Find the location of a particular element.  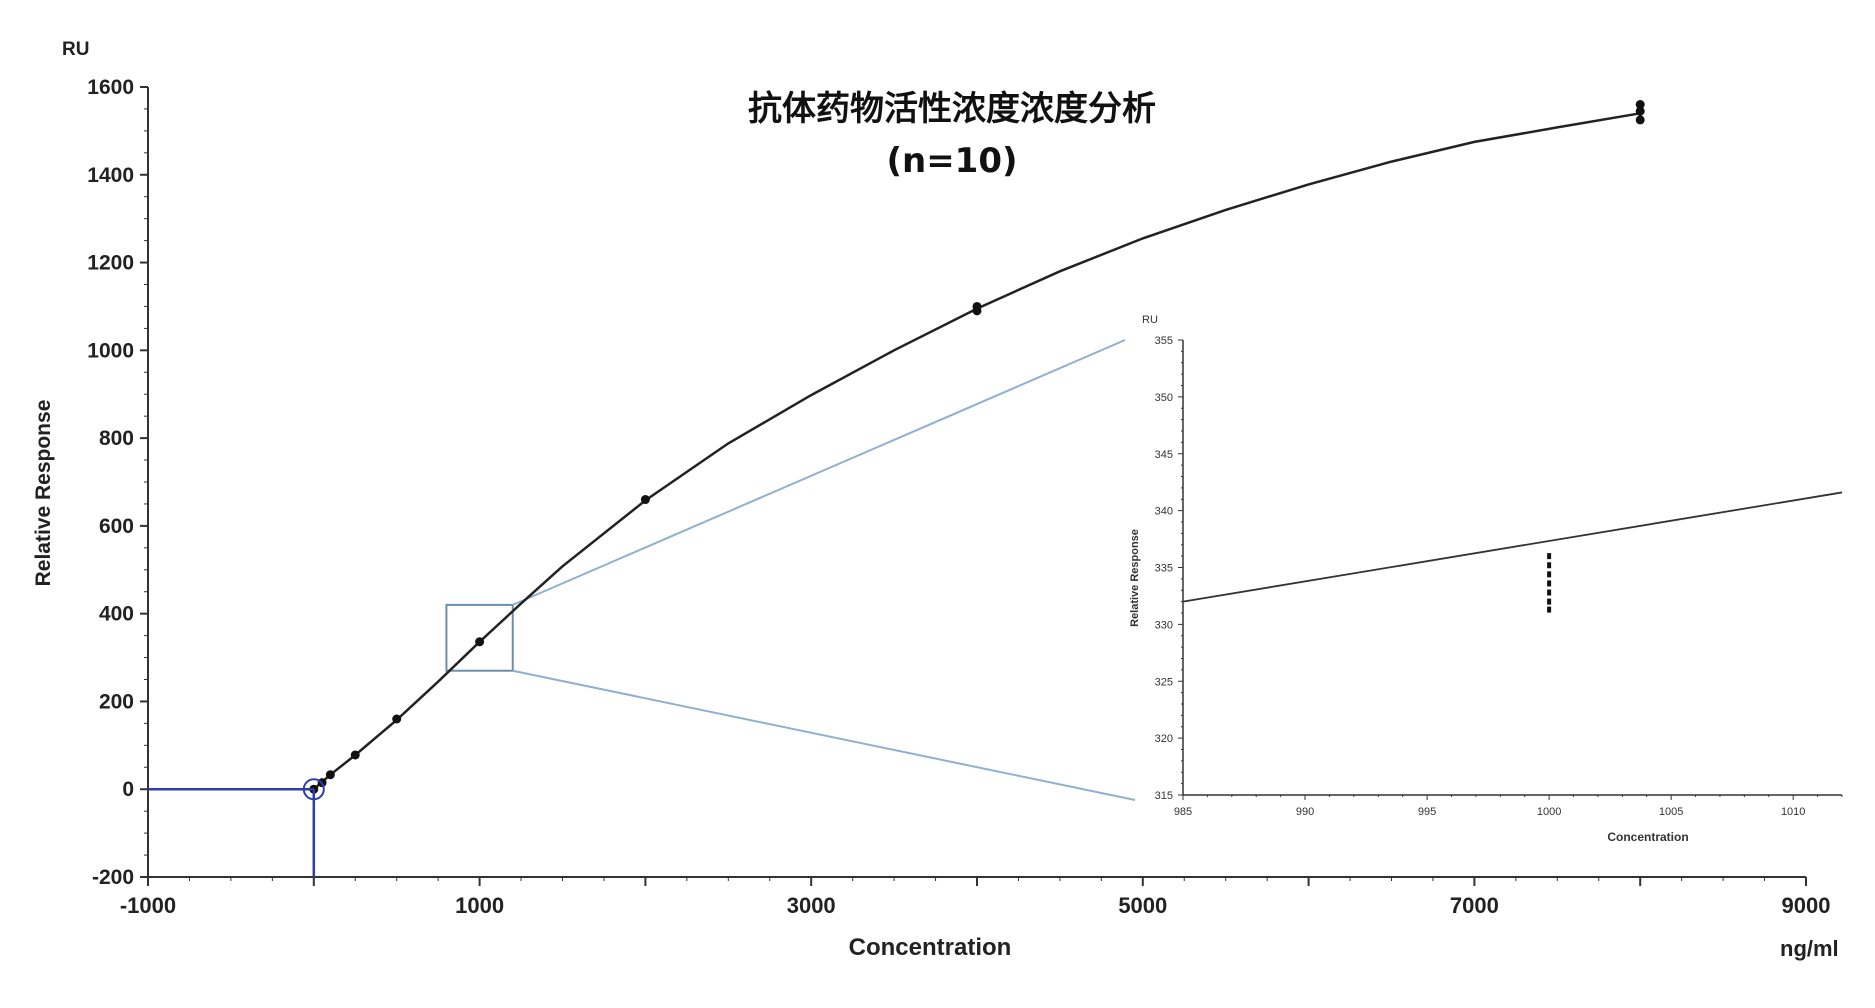

inset-y-tick-label: 315 is located at coordinates (1164, 796).